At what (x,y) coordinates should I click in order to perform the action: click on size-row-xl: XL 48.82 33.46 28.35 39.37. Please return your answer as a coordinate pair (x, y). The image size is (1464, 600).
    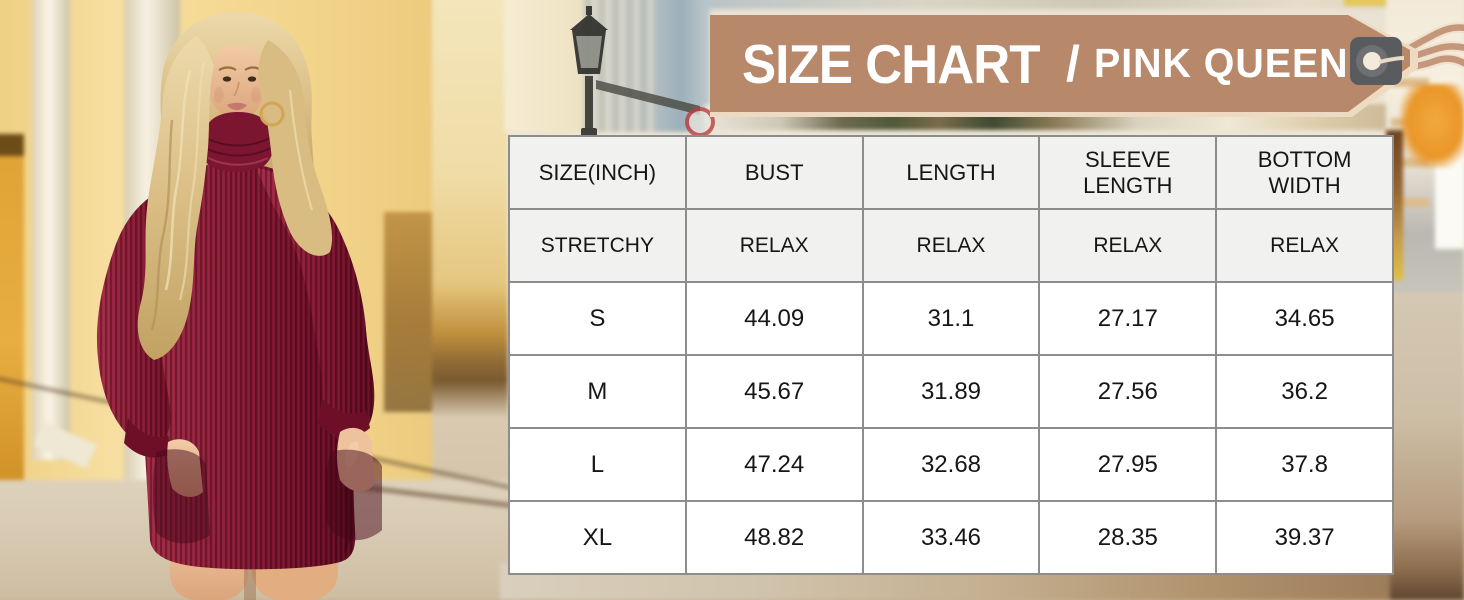
    Looking at the image, I should click on (951, 537).